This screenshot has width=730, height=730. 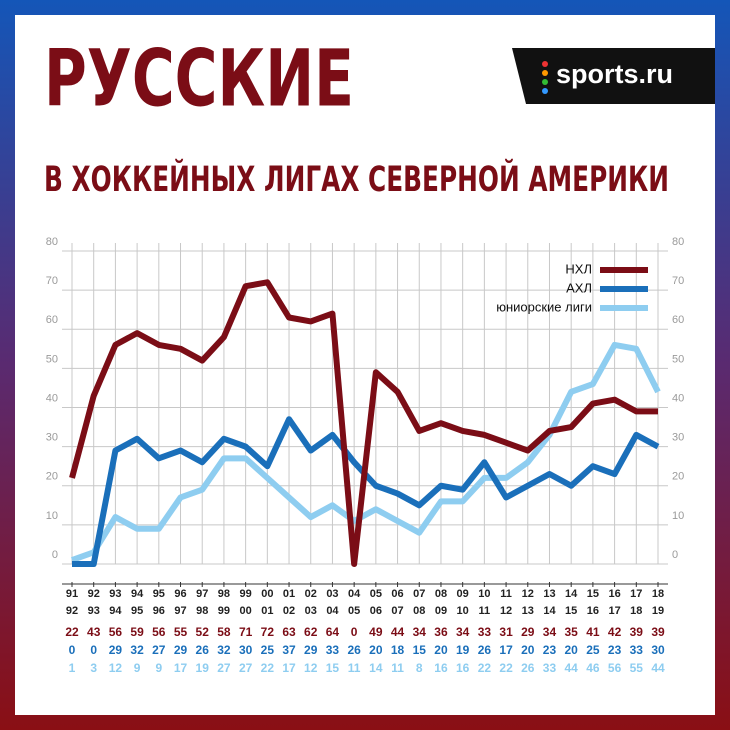 What do you see at coordinates (637, 632) in the screenshot?
I see `value-label: 39` at bounding box center [637, 632].